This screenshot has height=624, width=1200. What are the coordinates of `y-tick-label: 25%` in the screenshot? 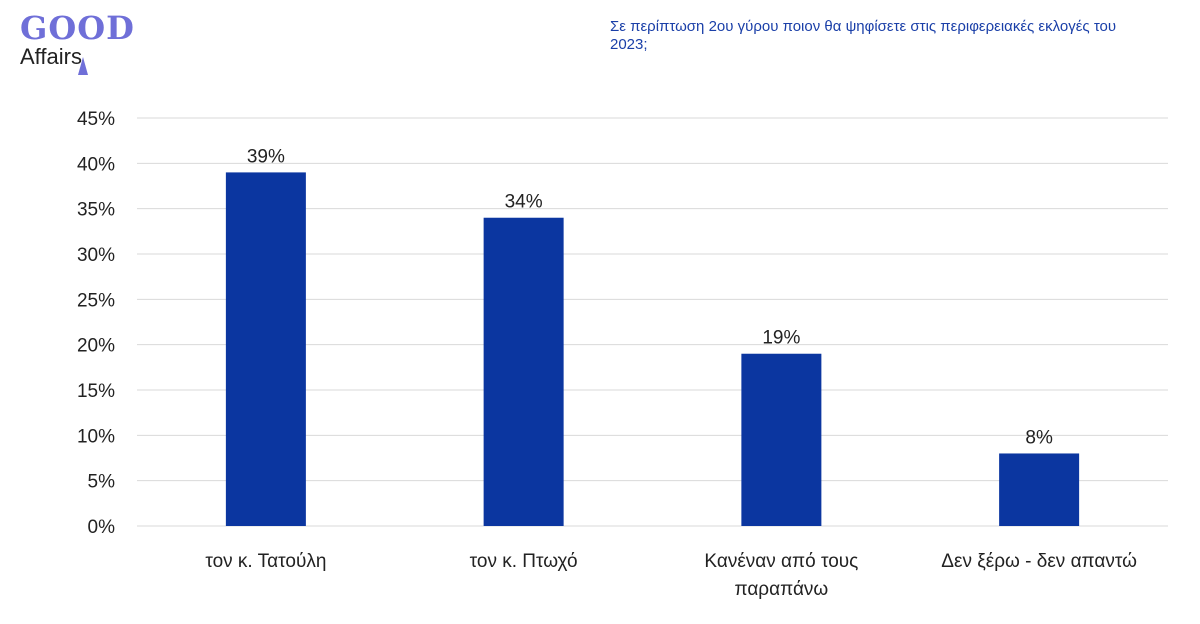 It's located at (96, 300).